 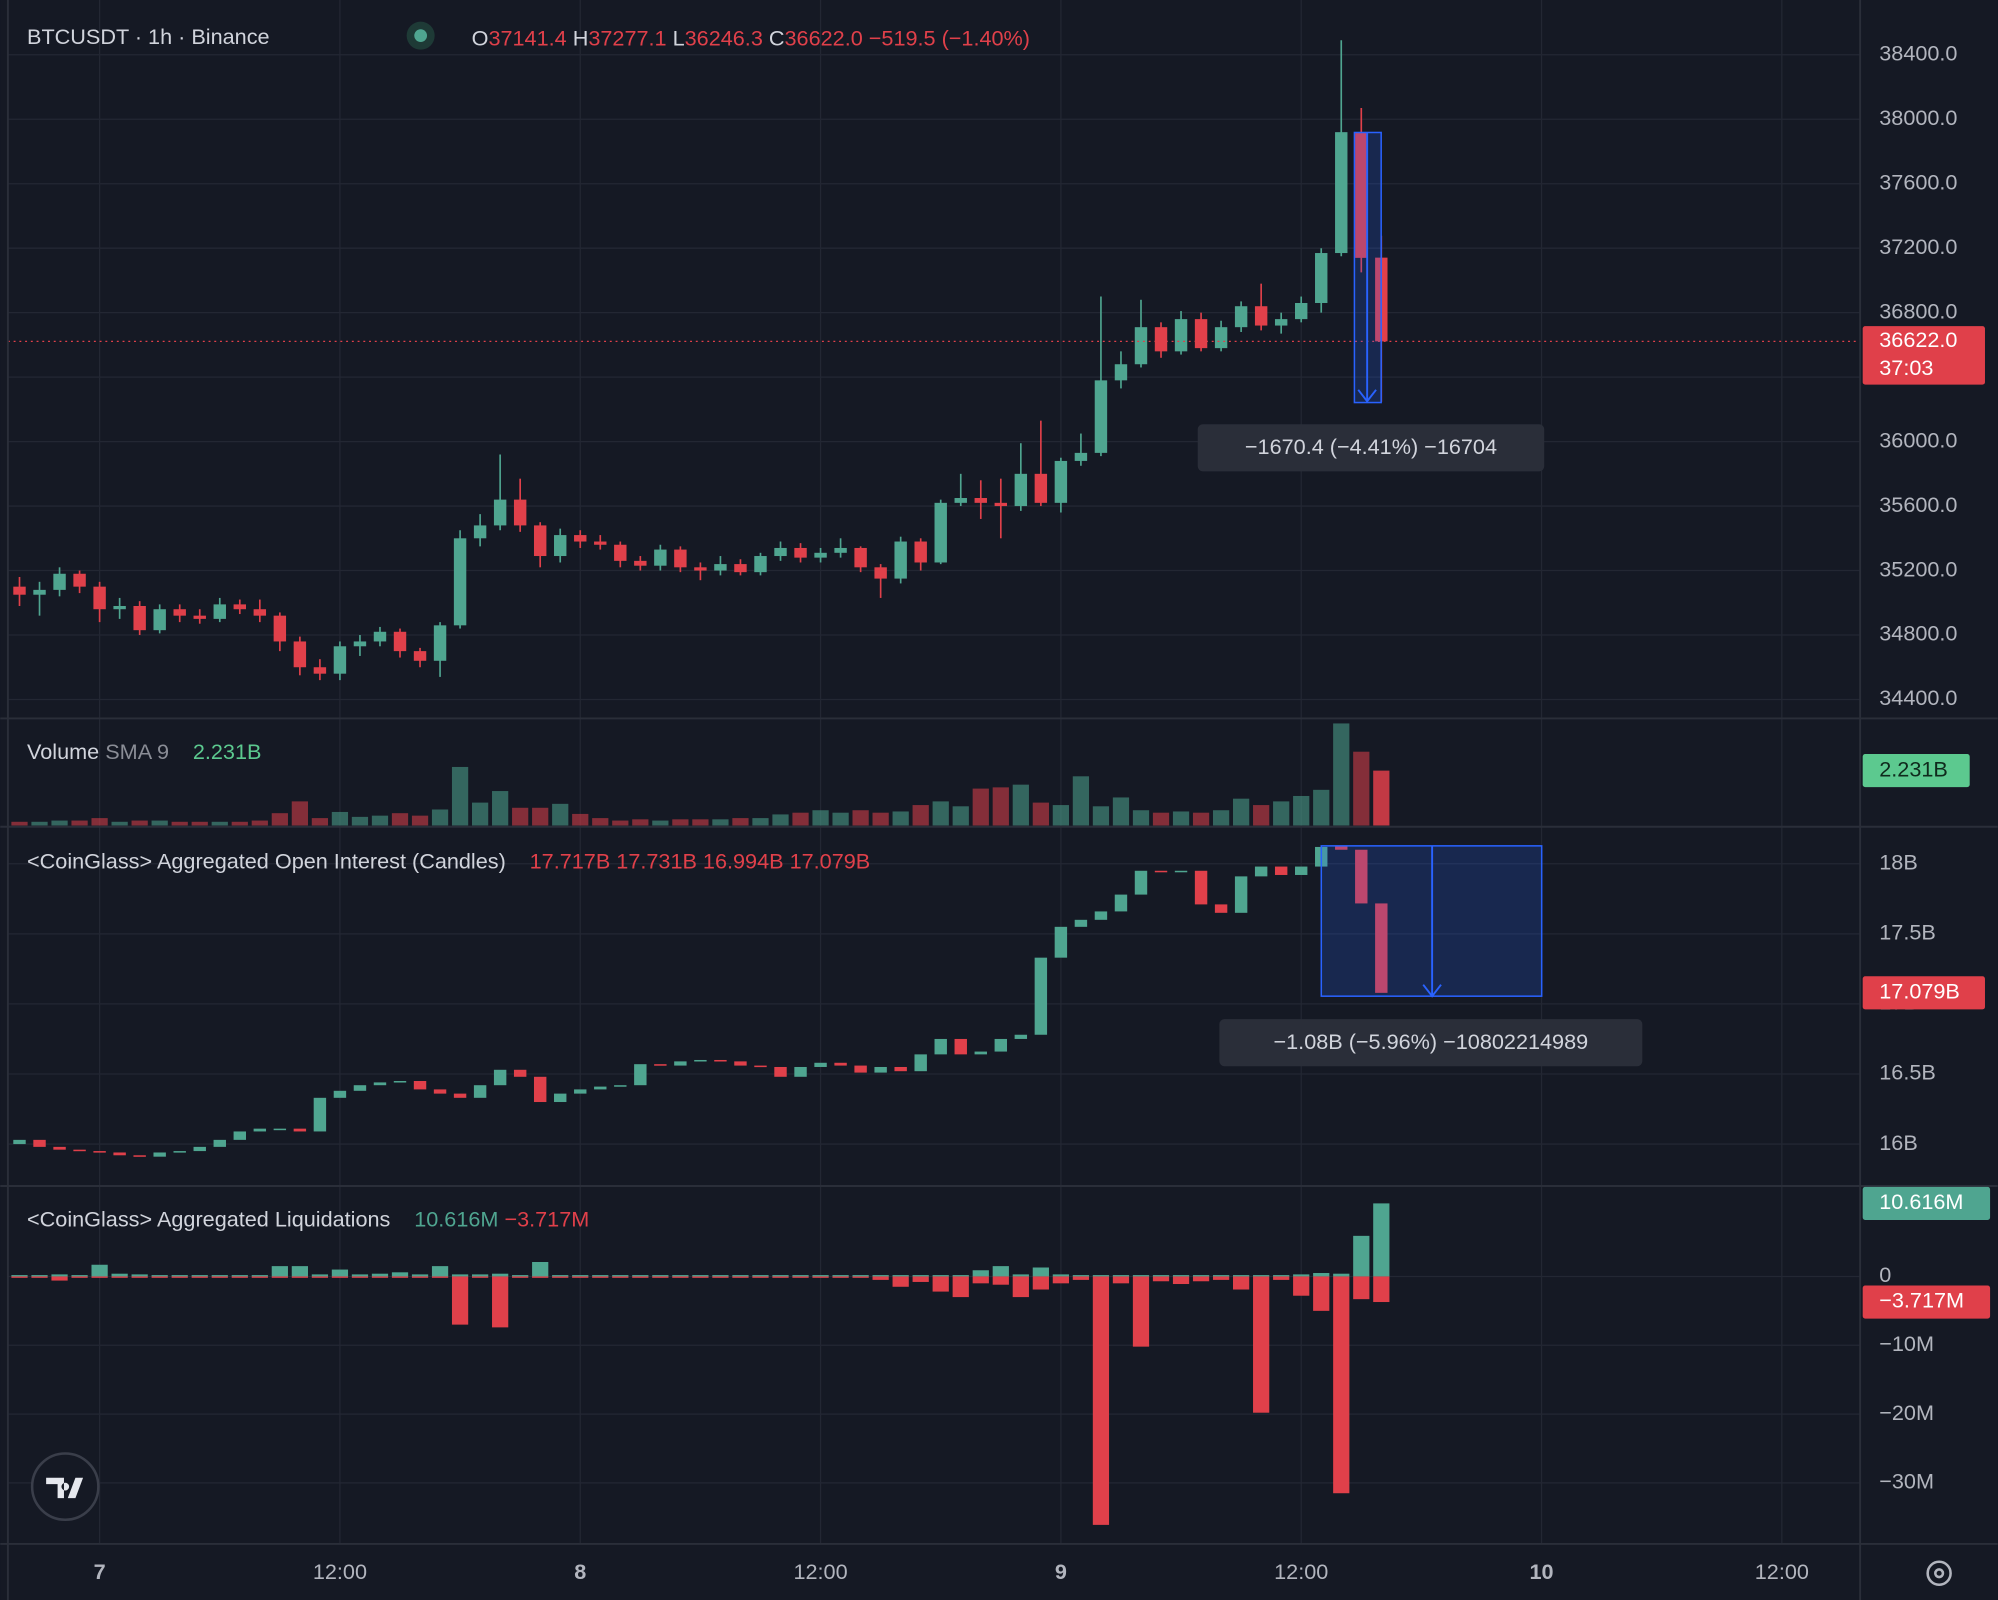 What do you see at coordinates (1939, 1573) in the screenshot?
I see `settings-icon` at bounding box center [1939, 1573].